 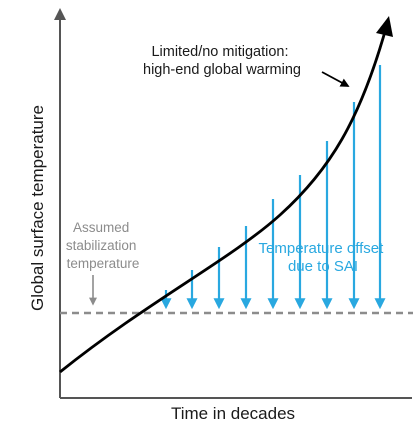 What do you see at coordinates (322, 248) in the screenshot?
I see `offset-label-line-1: Temperature offset` at bounding box center [322, 248].